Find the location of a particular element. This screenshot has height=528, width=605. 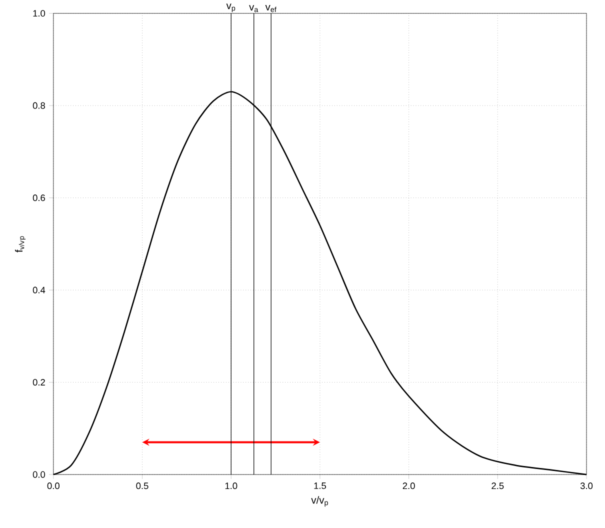

x-tick-label: 2.0 is located at coordinates (408, 486).